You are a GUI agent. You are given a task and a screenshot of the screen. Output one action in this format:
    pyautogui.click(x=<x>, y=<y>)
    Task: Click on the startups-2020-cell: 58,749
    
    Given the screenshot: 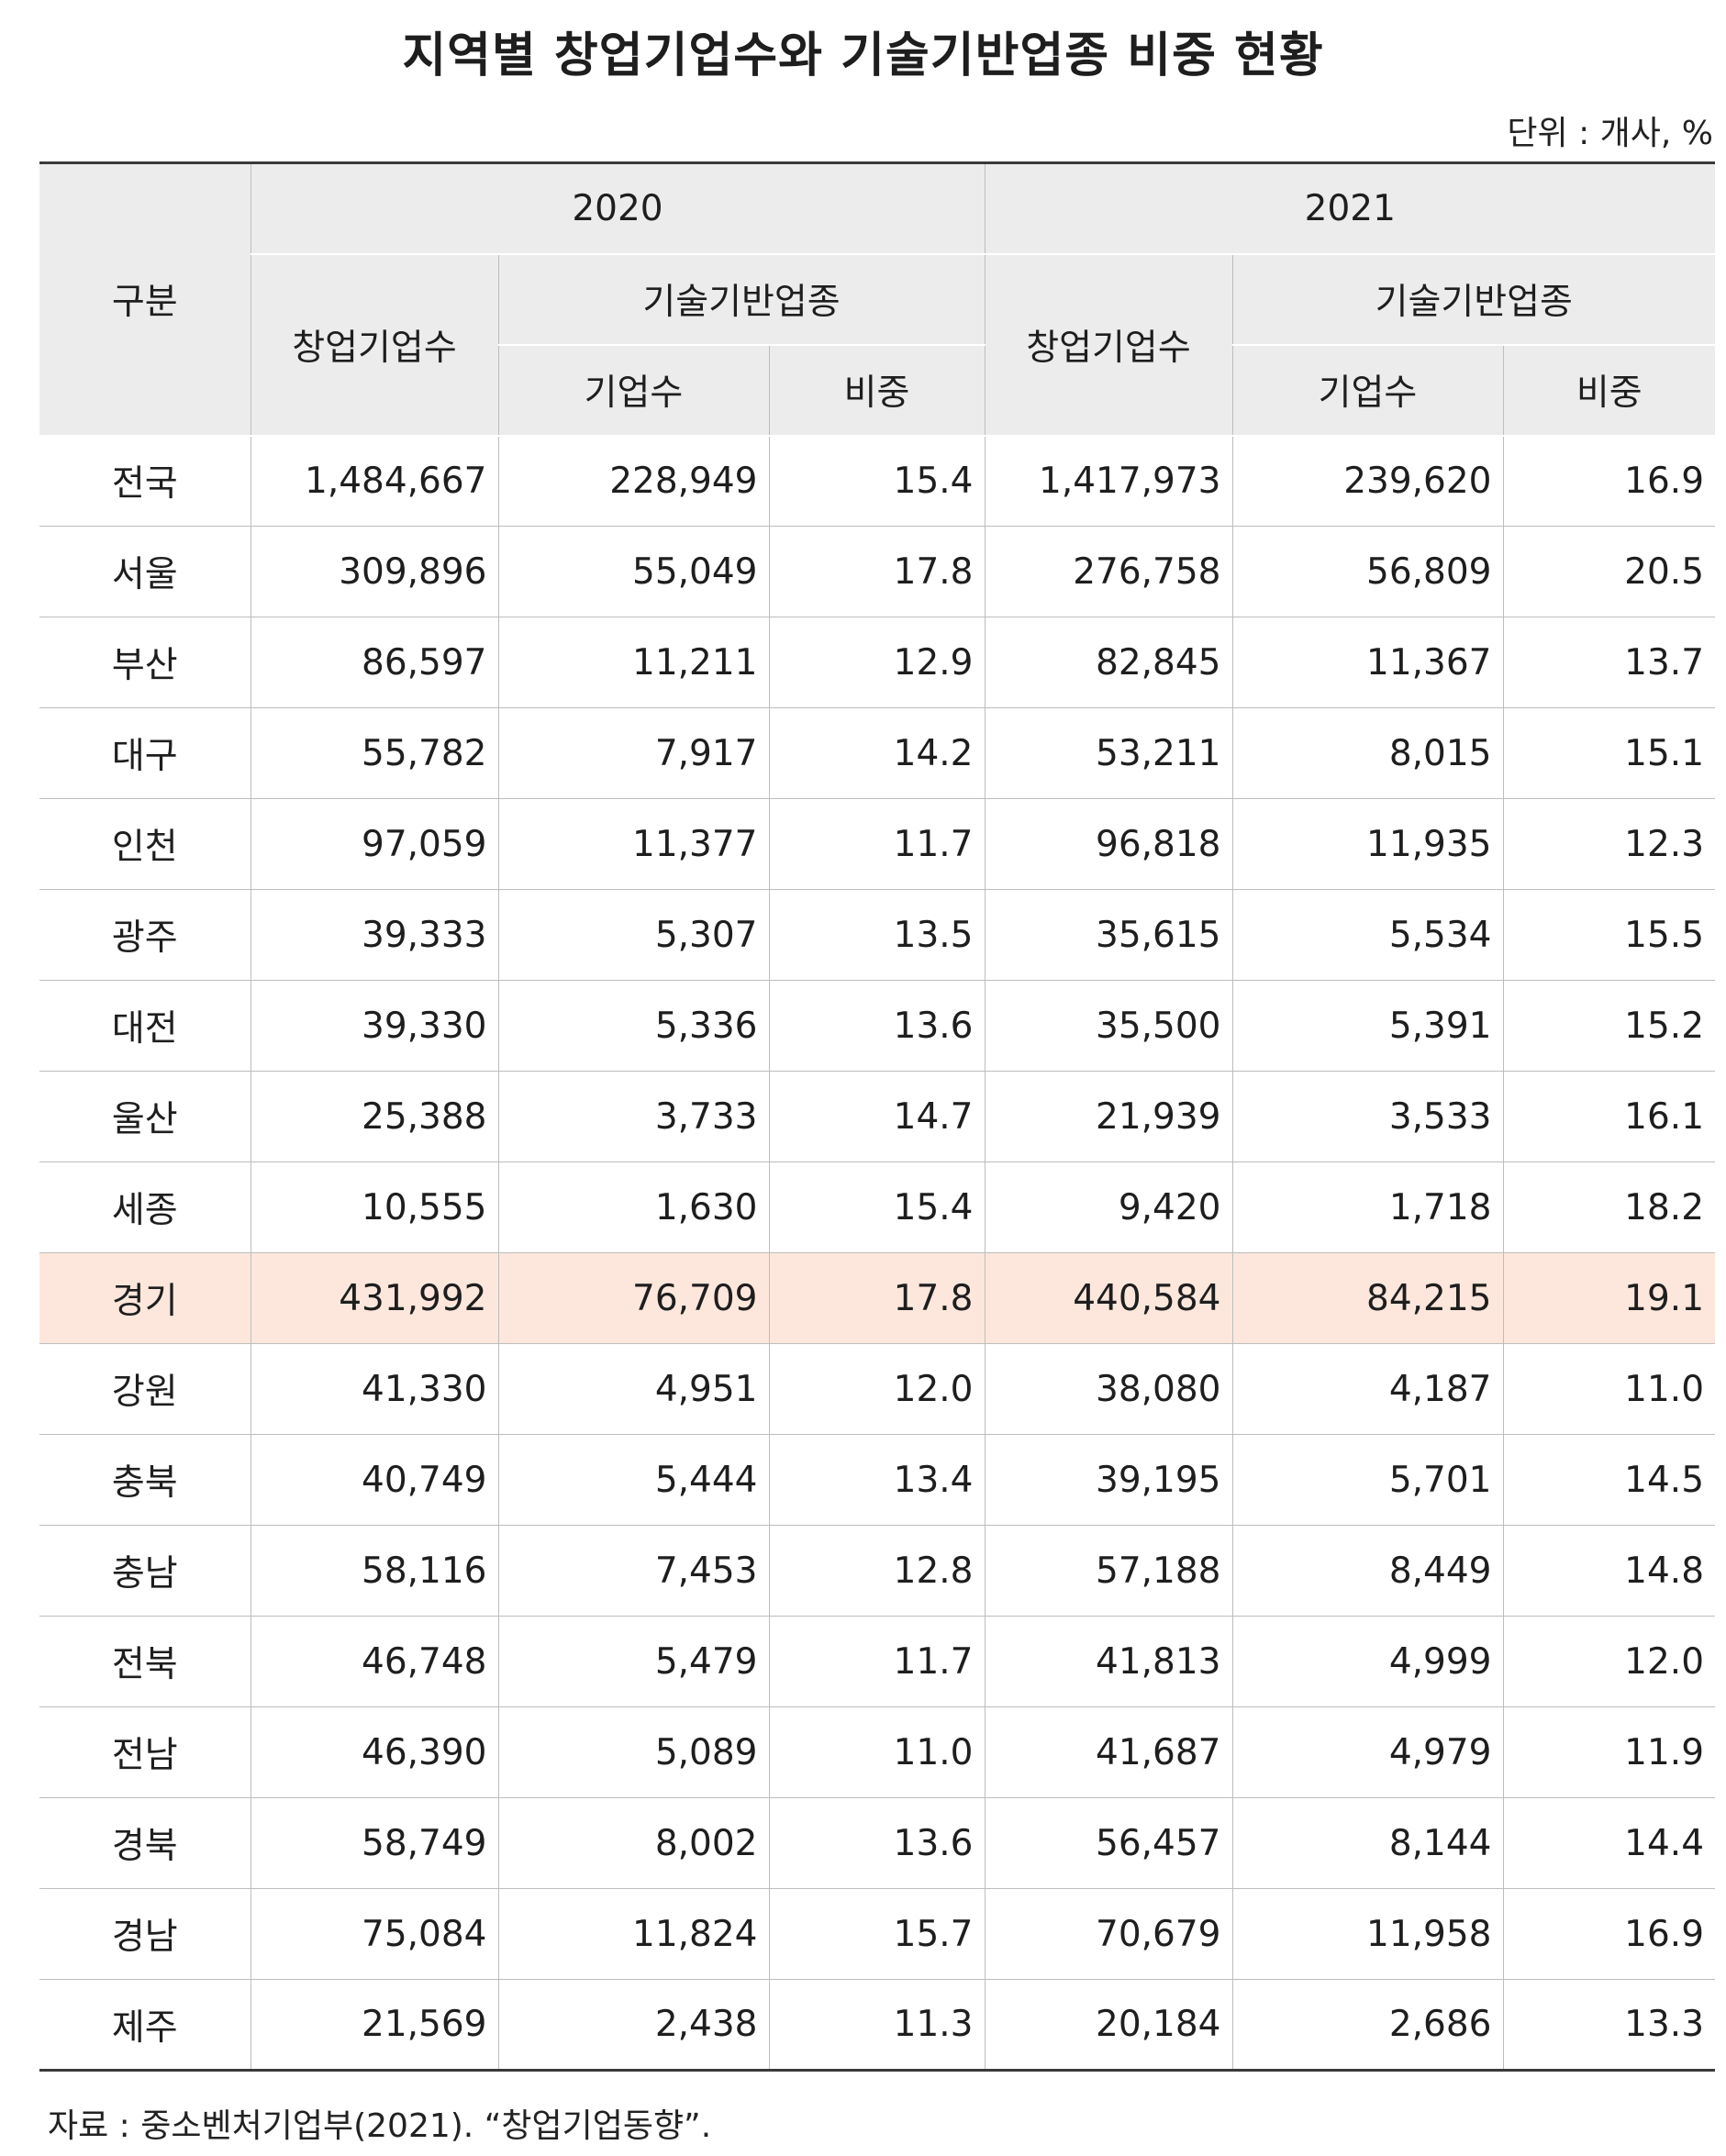 What is the action you would take?
    pyautogui.click(x=374, y=1843)
    